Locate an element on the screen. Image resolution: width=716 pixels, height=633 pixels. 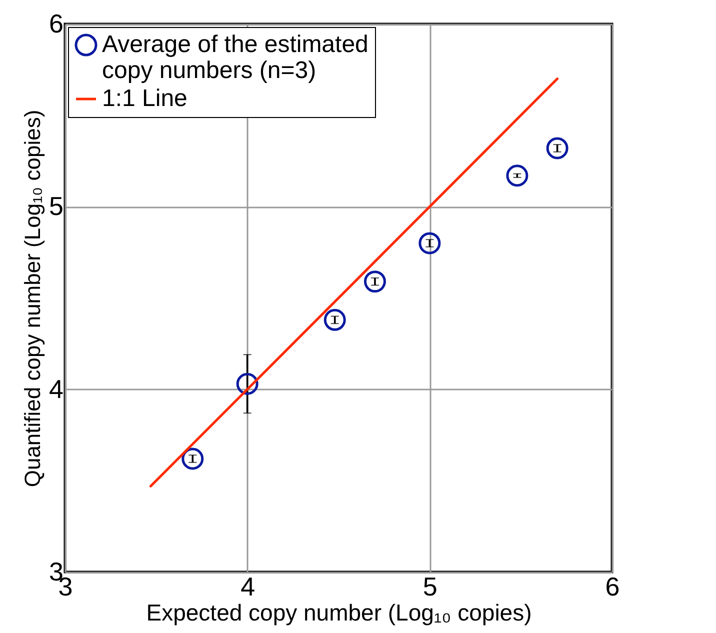
x-tick-label: 5 is located at coordinates (430, 587).